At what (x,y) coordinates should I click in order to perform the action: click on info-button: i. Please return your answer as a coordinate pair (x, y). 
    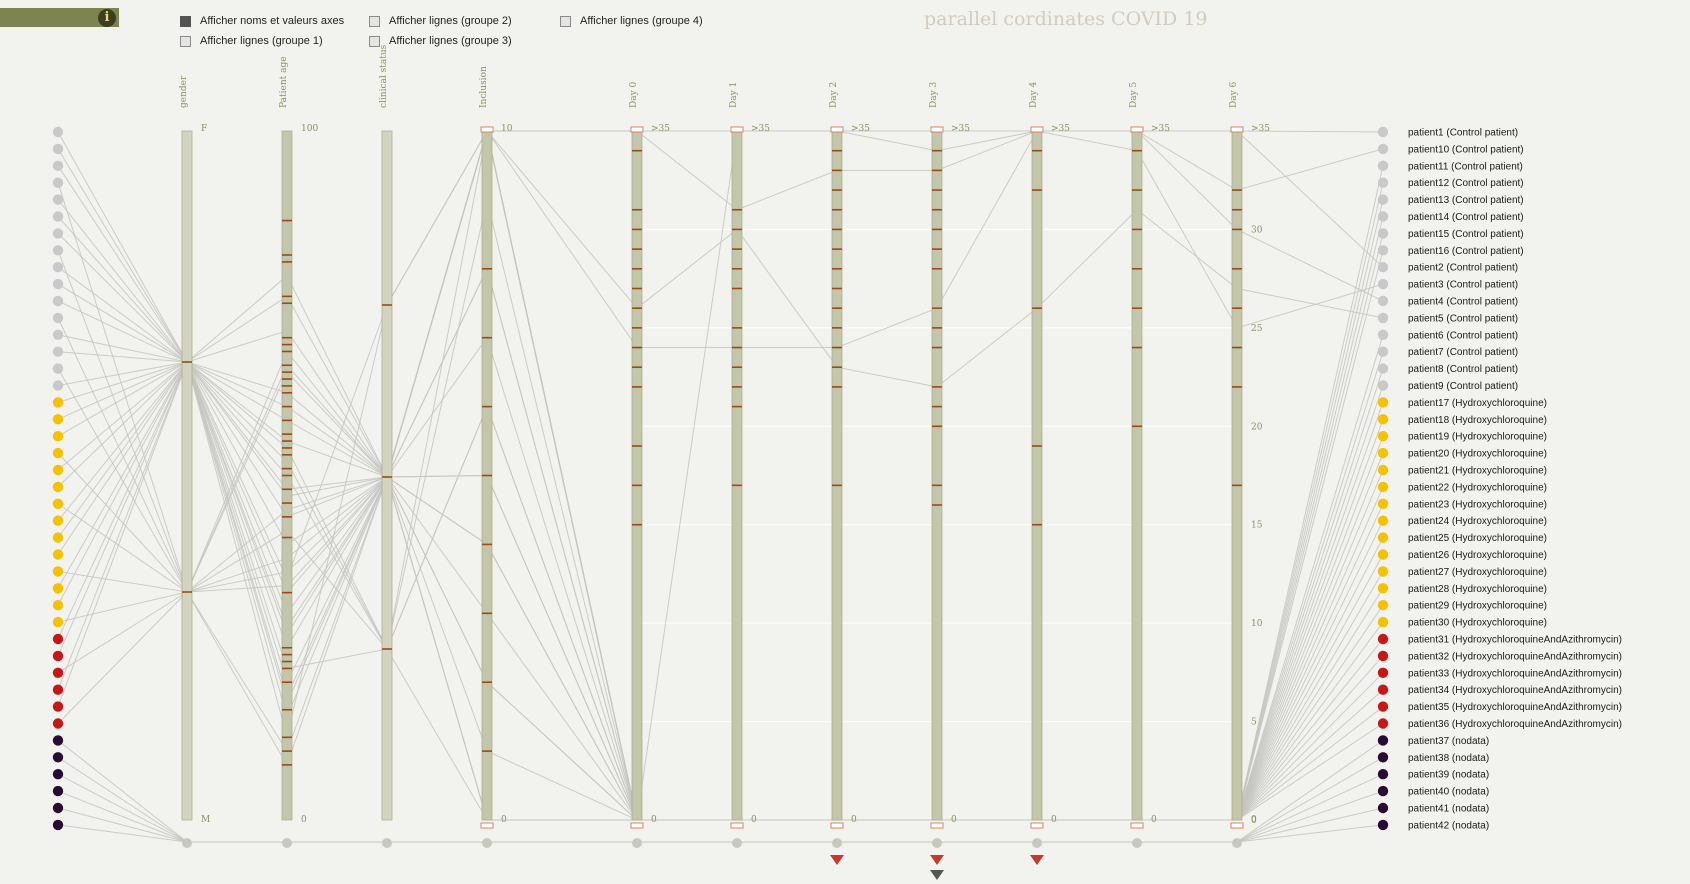
    Looking at the image, I should click on (107, 18).